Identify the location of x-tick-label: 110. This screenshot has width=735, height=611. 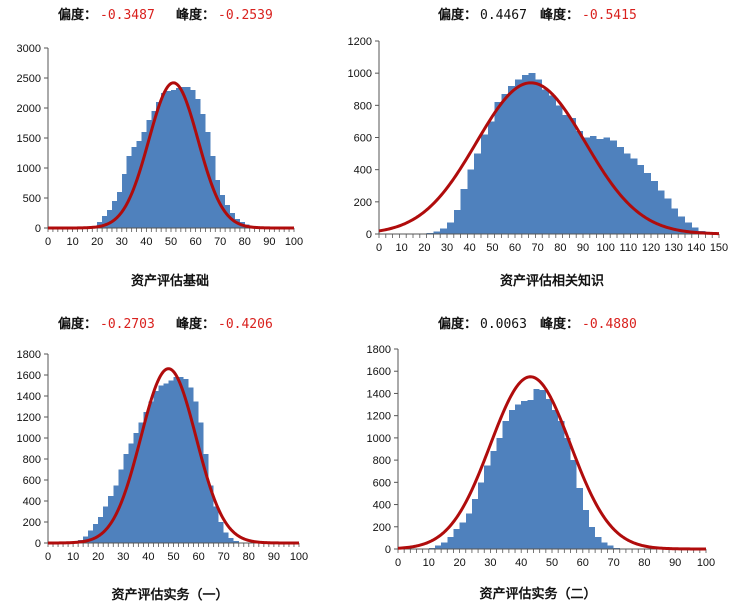
(629, 248).